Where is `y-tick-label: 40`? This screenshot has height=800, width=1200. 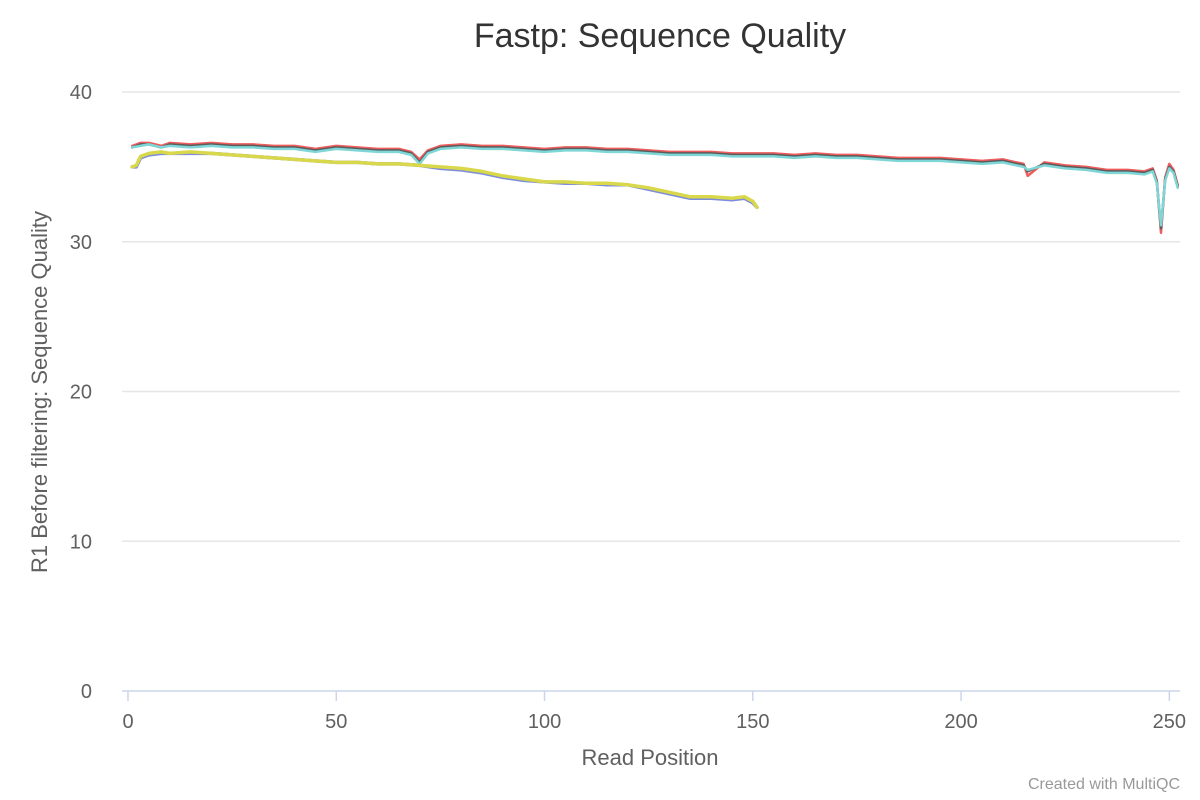 y-tick-label: 40 is located at coordinates (81, 93).